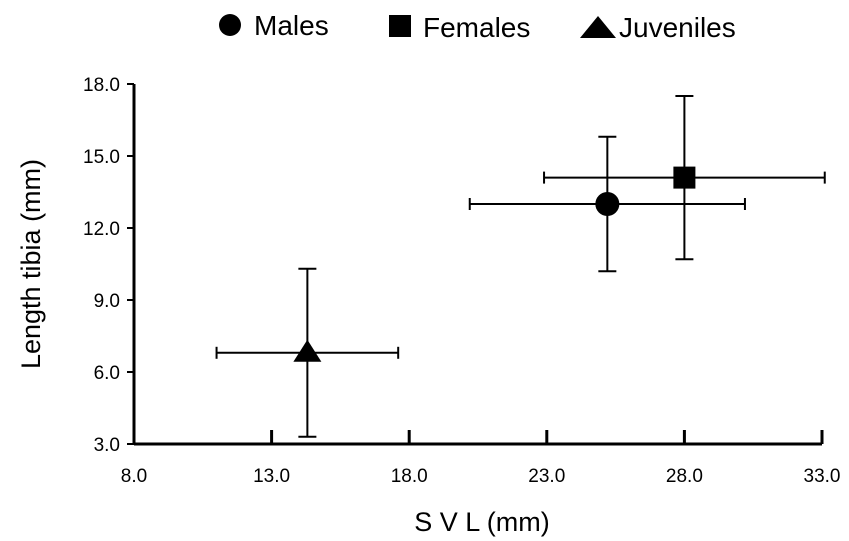  I want to click on legend-marker-females, so click(400, 26).